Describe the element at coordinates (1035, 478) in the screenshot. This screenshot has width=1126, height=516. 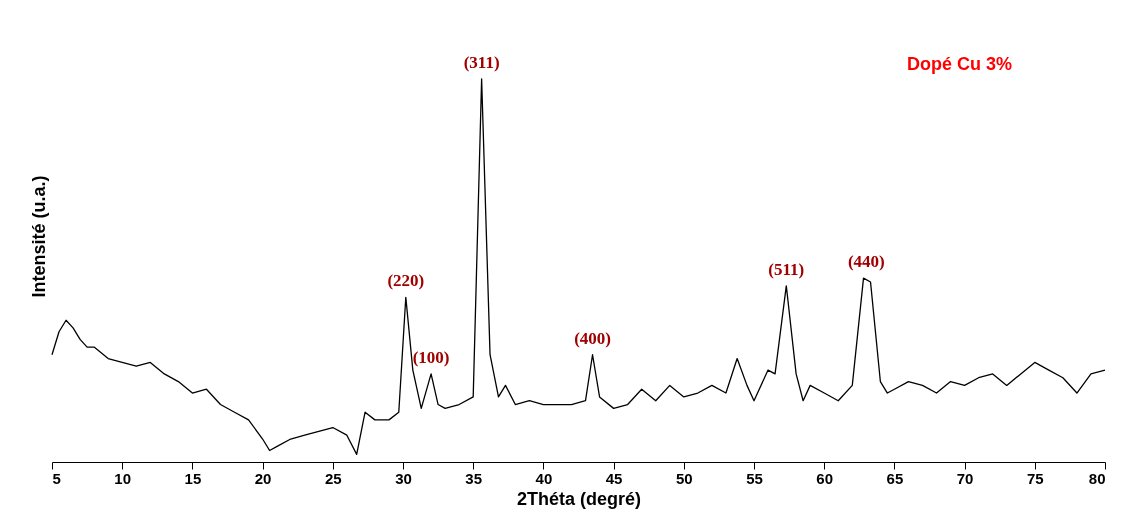
I see `x-tick-label: 75` at that location.